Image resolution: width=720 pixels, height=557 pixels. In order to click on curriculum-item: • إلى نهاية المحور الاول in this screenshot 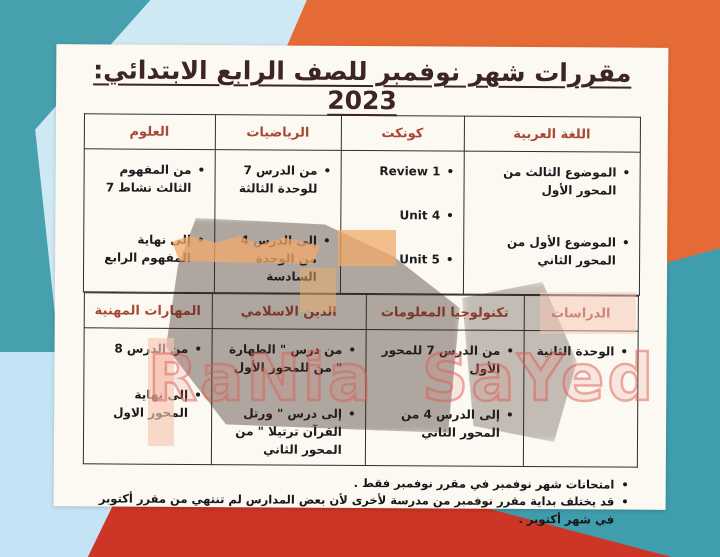, I will do `click(147, 403)`.